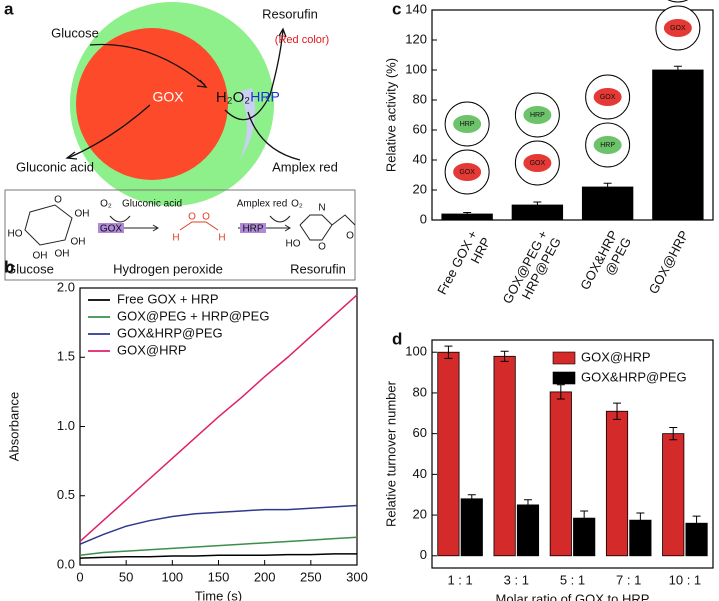 This screenshot has width=719, height=601. I want to click on panel-label: b, so click(9, 266).